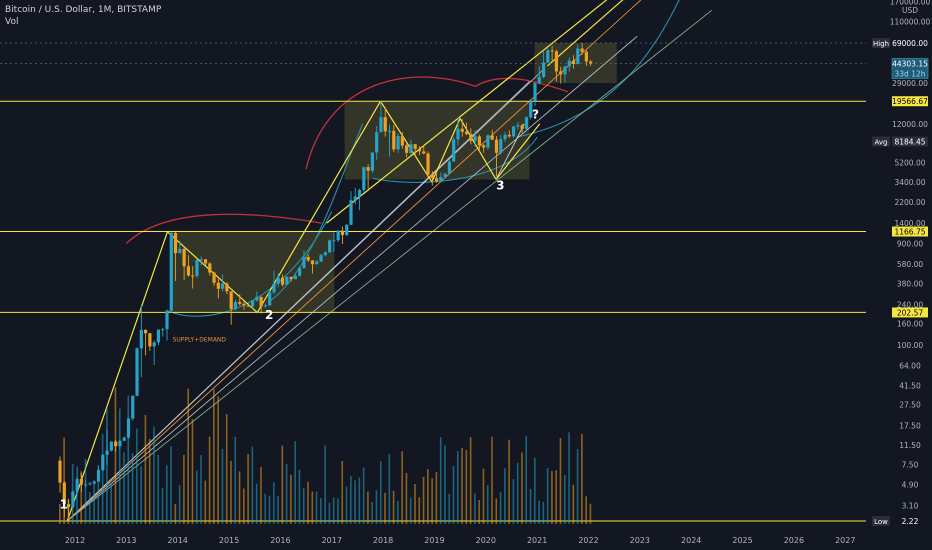 The height and width of the screenshot is (550, 932). Describe the element at coordinates (383, 540) in the screenshot. I see `x-tick-label: 2018` at that location.